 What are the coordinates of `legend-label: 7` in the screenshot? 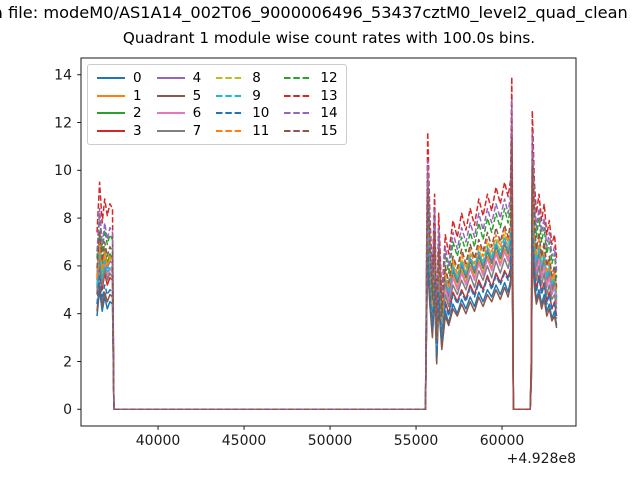 It's located at (197, 130).